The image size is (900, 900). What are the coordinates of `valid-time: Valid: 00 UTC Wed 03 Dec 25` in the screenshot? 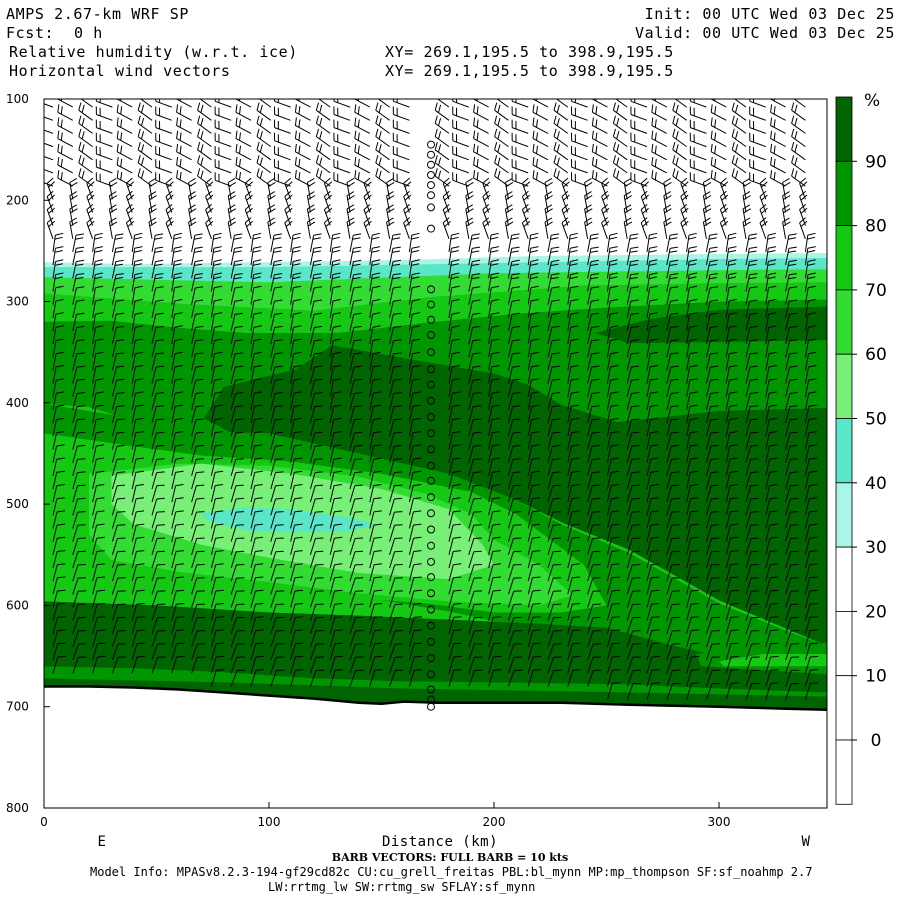 It's located at (765, 33).